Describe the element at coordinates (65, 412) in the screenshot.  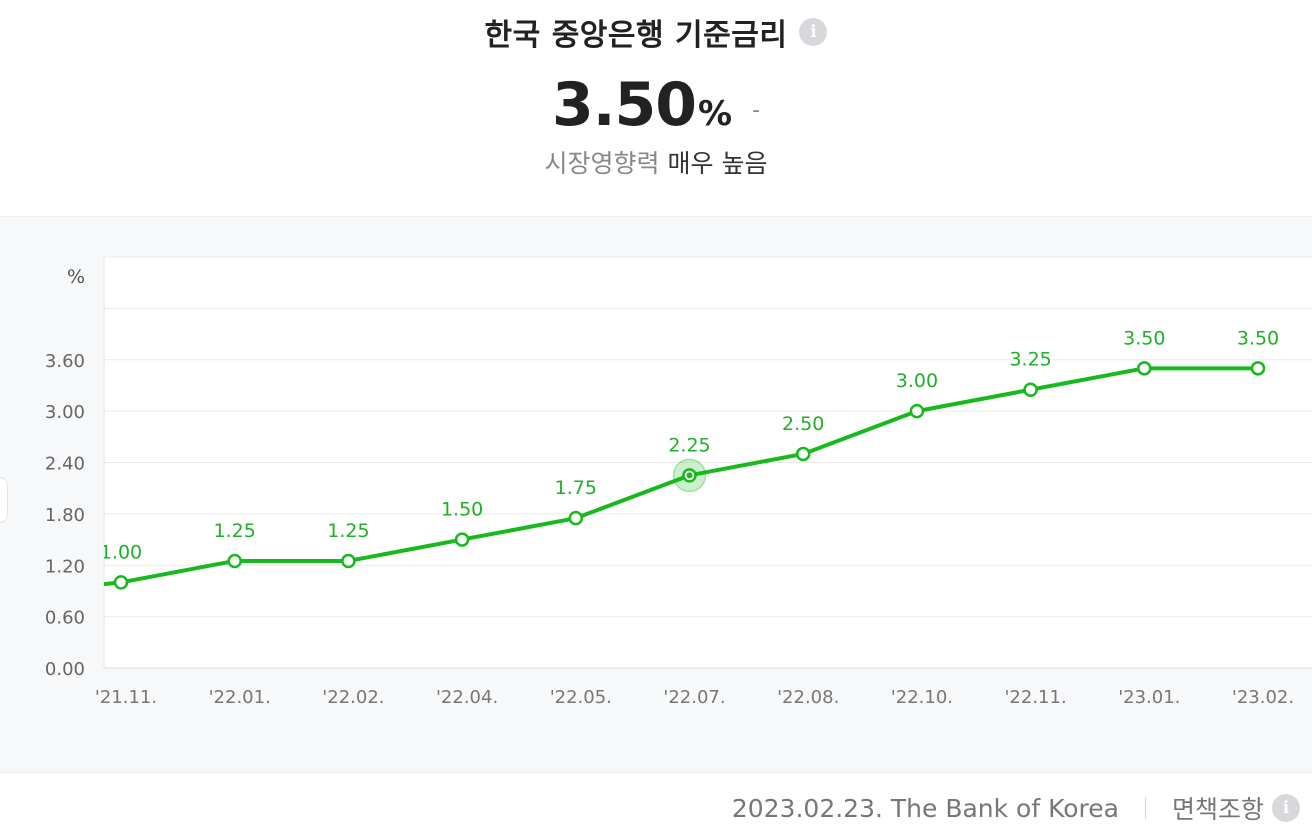
I see `y-tick-label: 3.00` at that location.